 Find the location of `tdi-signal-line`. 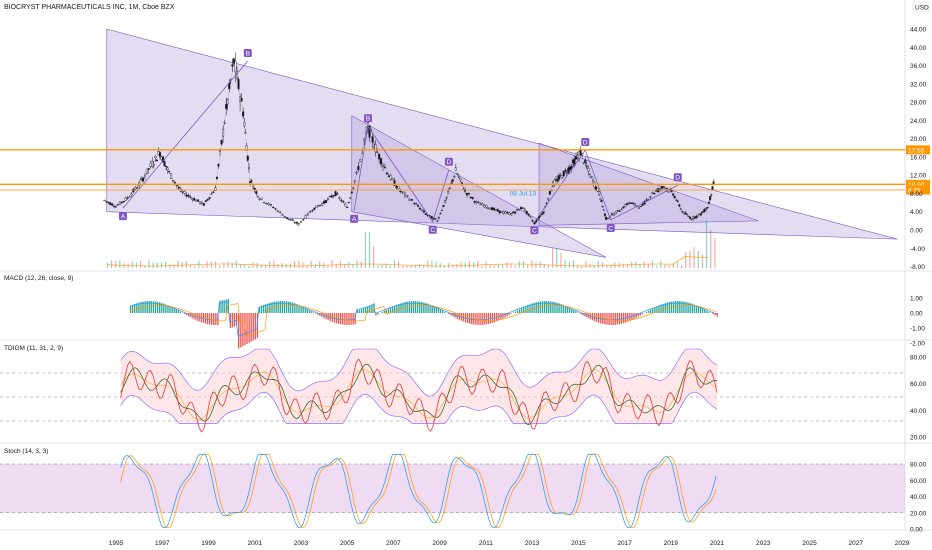

tdi-signal-line is located at coordinates (419, 394).